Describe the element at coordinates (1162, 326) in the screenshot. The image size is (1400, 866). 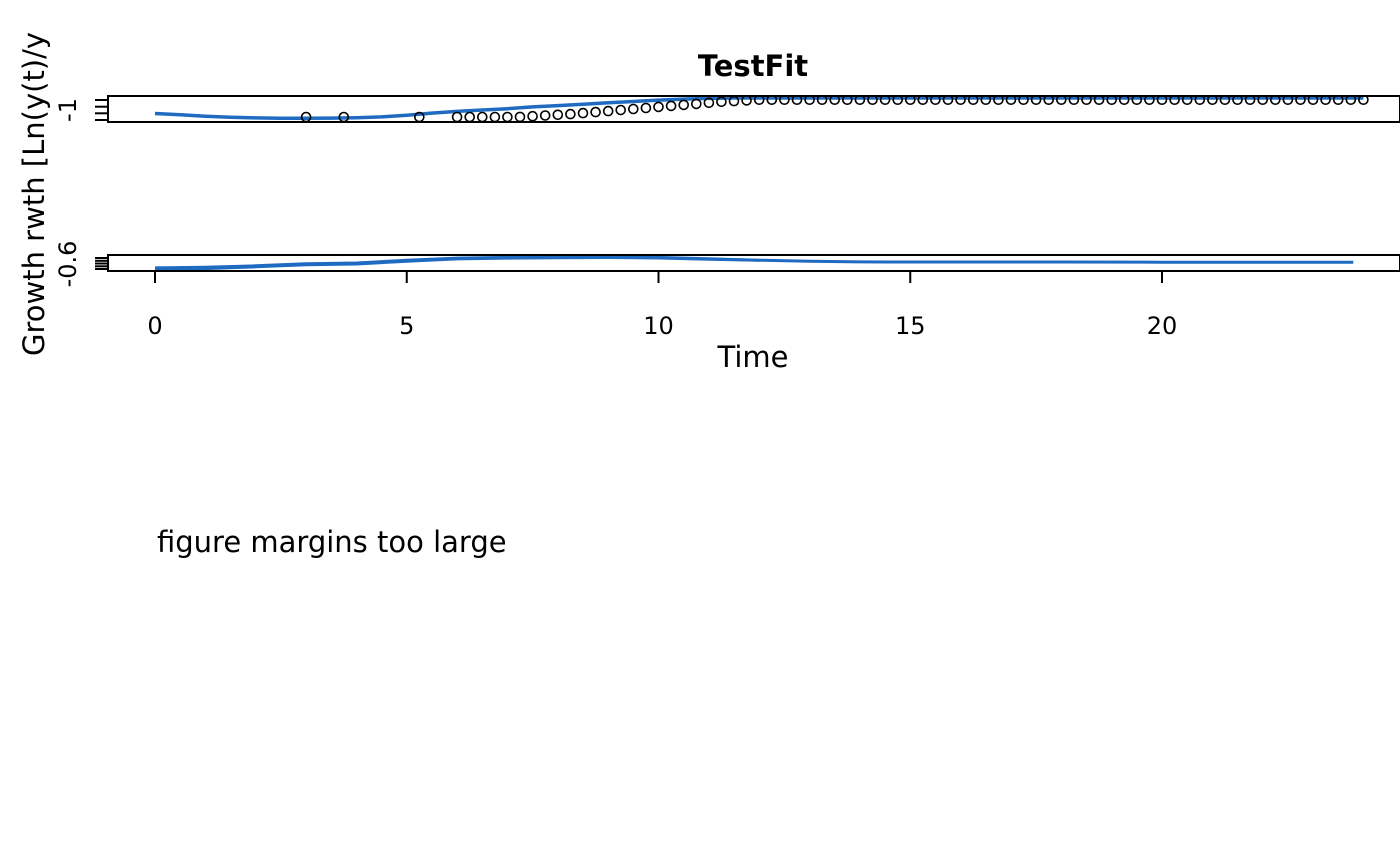
I see `x-tick-label: 20` at that location.